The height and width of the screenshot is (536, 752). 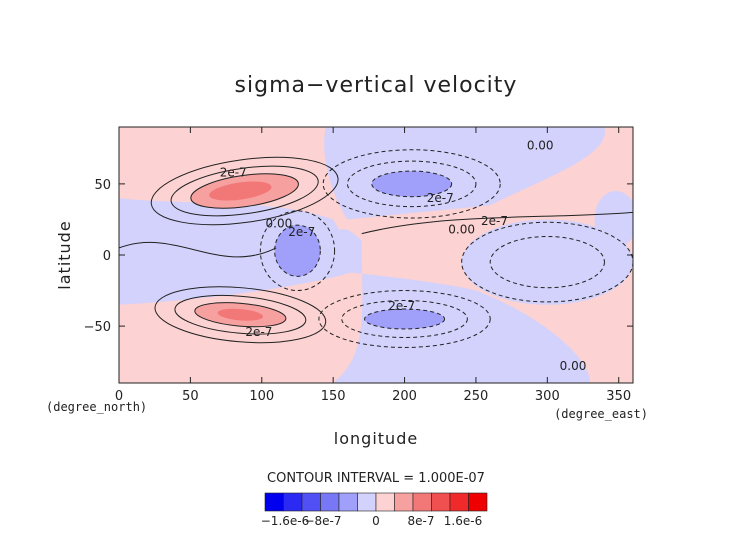 What do you see at coordinates (198, 250) in the screenshot?
I see `contour-positive-equator` at bounding box center [198, 250].